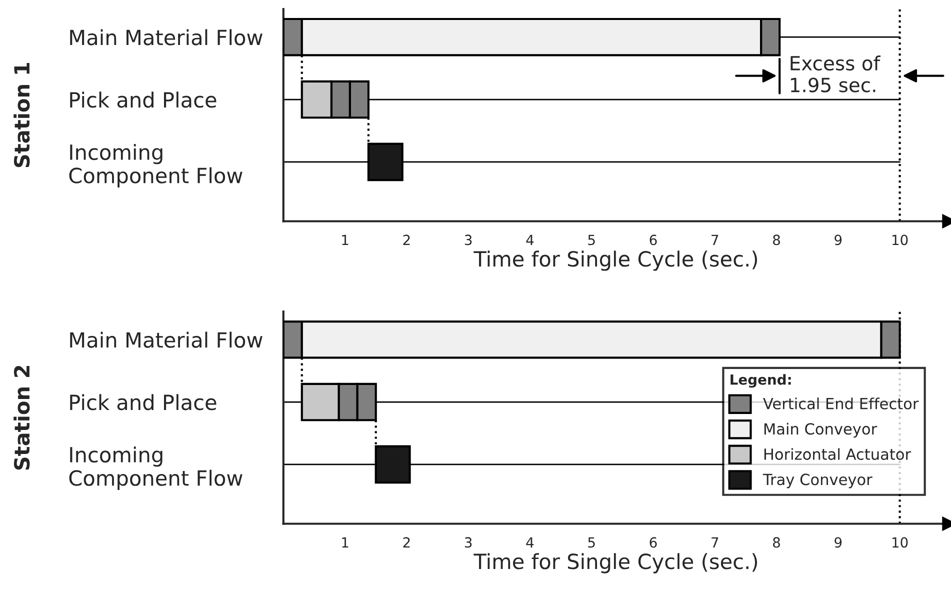  Describe the element at coordinates (22, 115) in the screenshot. I see `y-axis-title: Station 1` at that location.